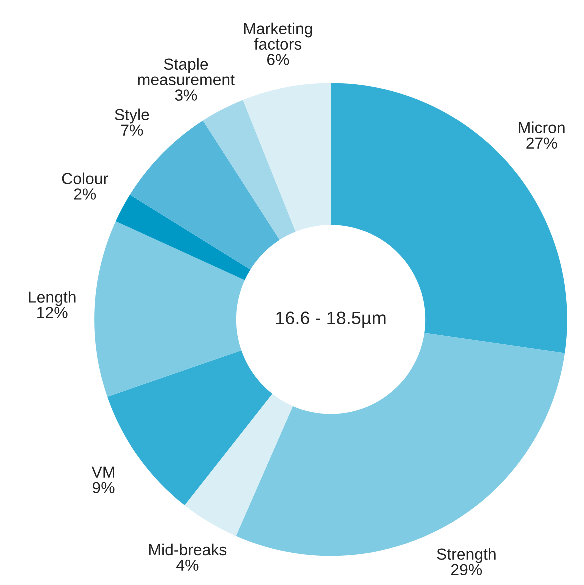 The width and height of the screenshot is (584, 585). Describe the element at coordinates (331, 320) in the screenshot. I see `text: 16.6 - 18.5µm` at that location.